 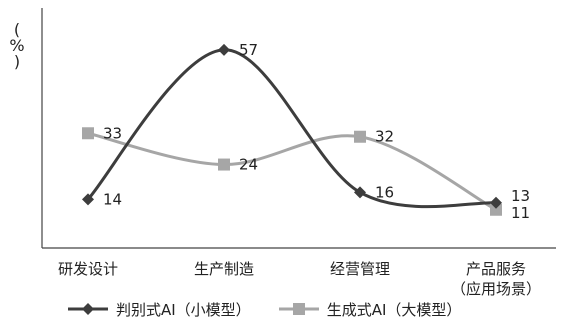 What do you see at coordinates (248, 165) in the screenshot?
I see `data-label: 24` at bounding box center [248, 165].